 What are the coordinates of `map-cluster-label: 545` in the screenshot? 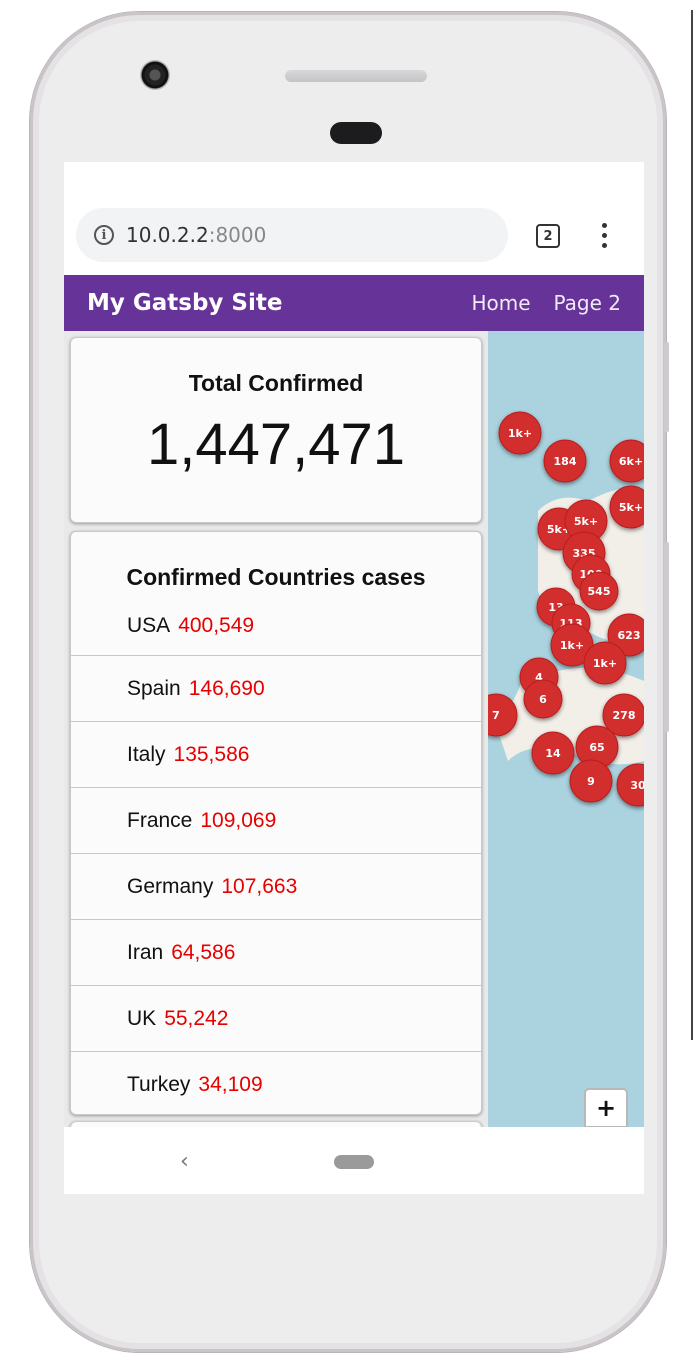 It's located at (599, 591).